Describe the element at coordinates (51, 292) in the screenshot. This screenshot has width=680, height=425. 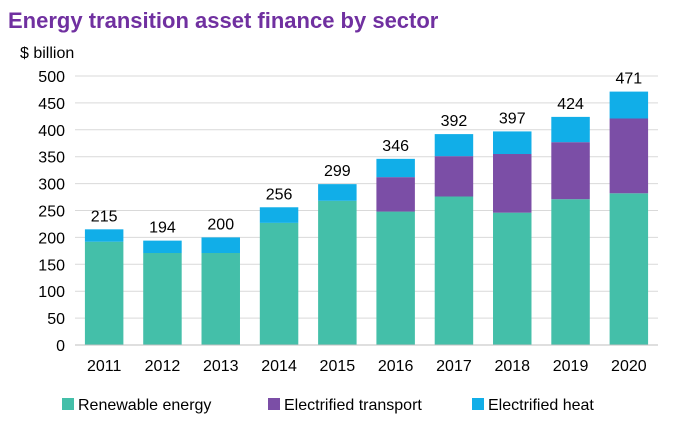
I see `y-tick-label: 100` at that location.